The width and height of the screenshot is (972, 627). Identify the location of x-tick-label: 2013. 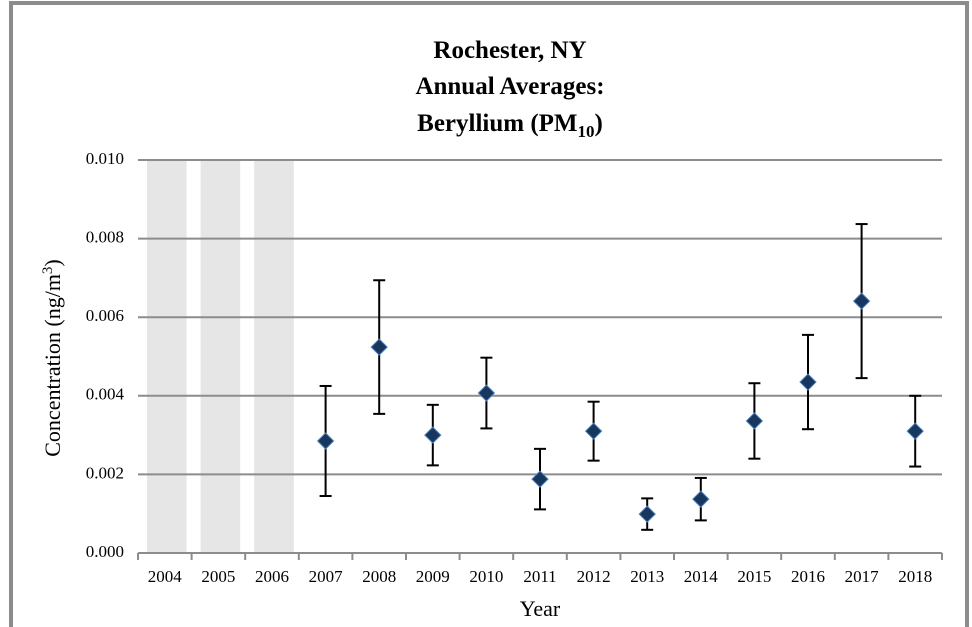
(647, 576).